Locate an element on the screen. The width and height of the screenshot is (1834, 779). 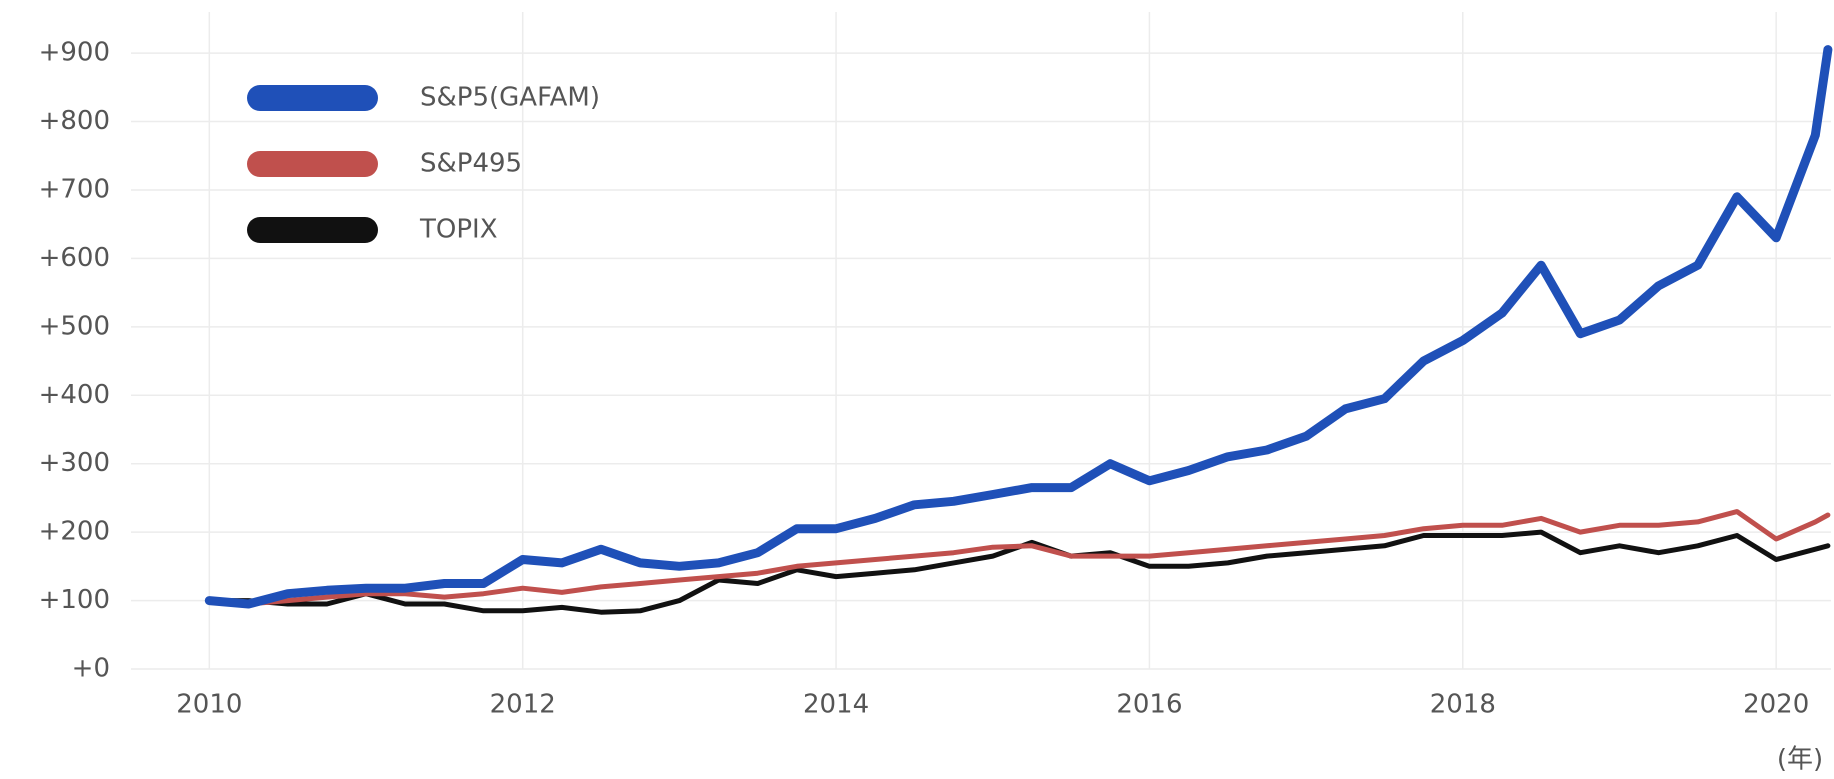
y-tick-label: +100 is located at coordinates (74, 600).